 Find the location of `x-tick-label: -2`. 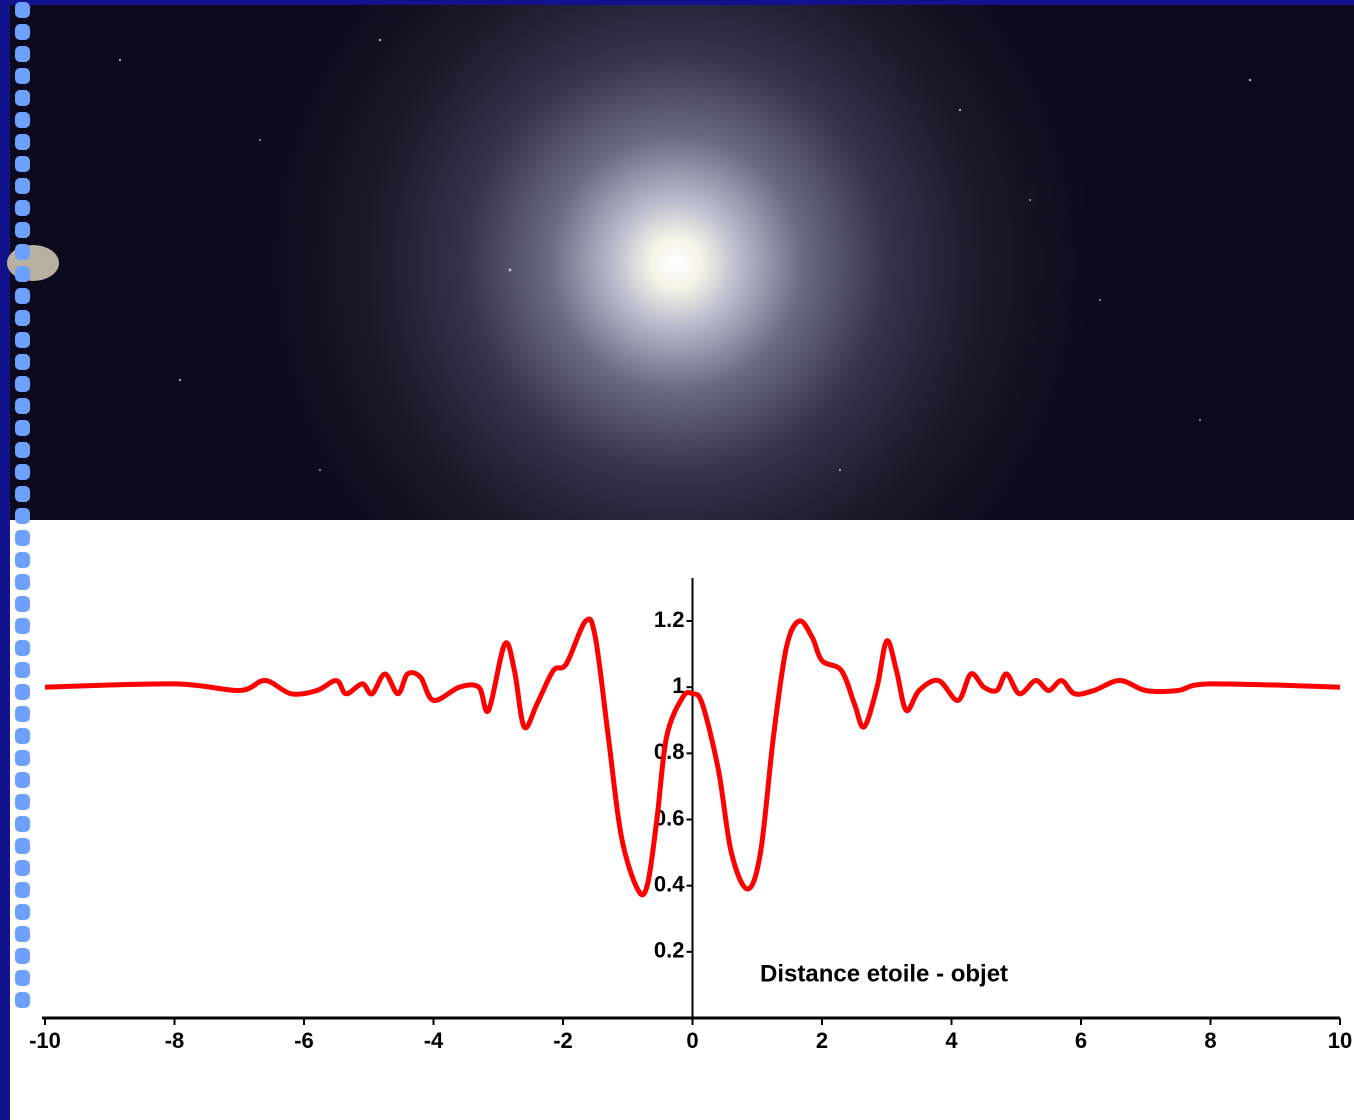

x-tick-label: -2 is located at coordinates (563, 1040).